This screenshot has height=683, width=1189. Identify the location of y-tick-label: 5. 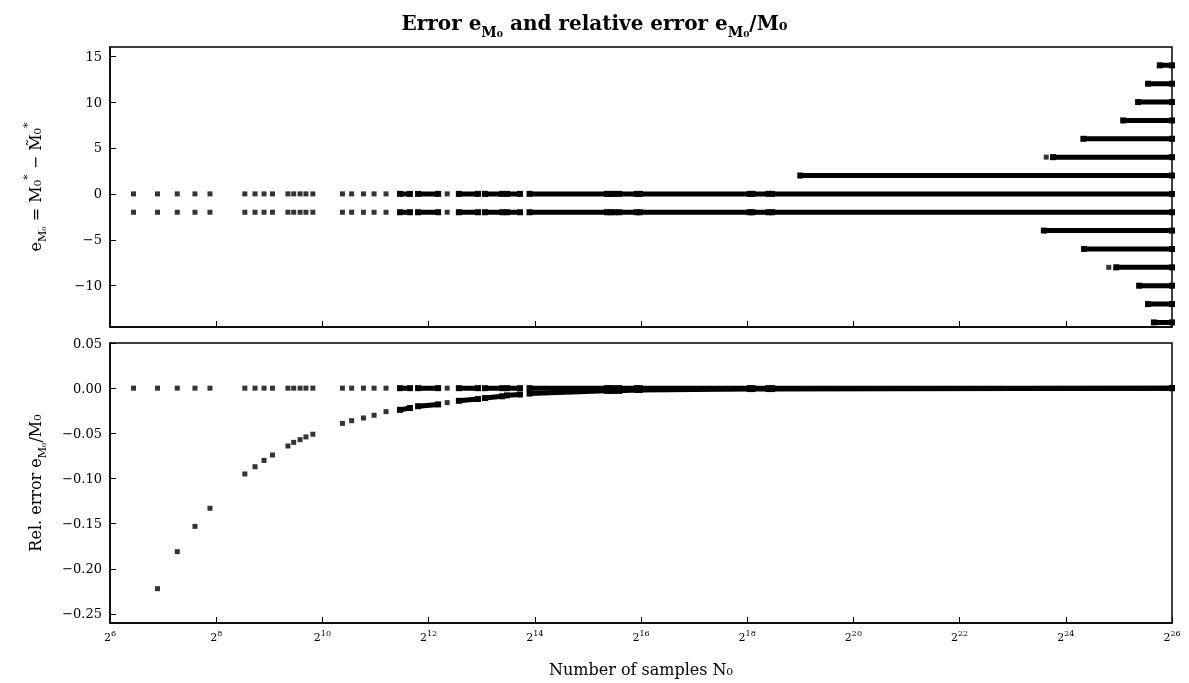
(97, 148).